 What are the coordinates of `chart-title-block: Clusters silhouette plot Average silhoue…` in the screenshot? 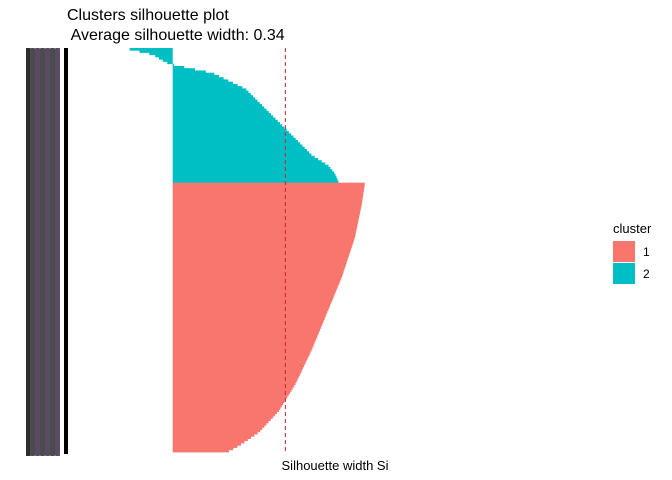 It's located at (267, 26).